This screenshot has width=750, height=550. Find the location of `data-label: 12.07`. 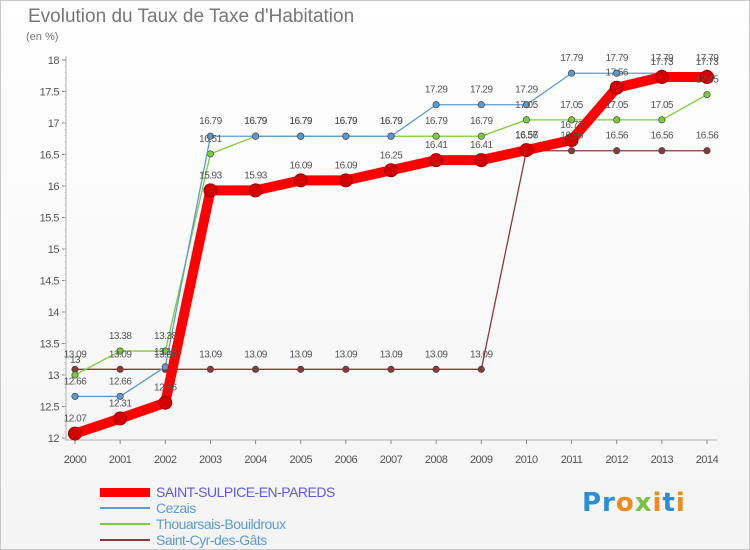

data-label: 12.07 is located at coordinates (75, 419).